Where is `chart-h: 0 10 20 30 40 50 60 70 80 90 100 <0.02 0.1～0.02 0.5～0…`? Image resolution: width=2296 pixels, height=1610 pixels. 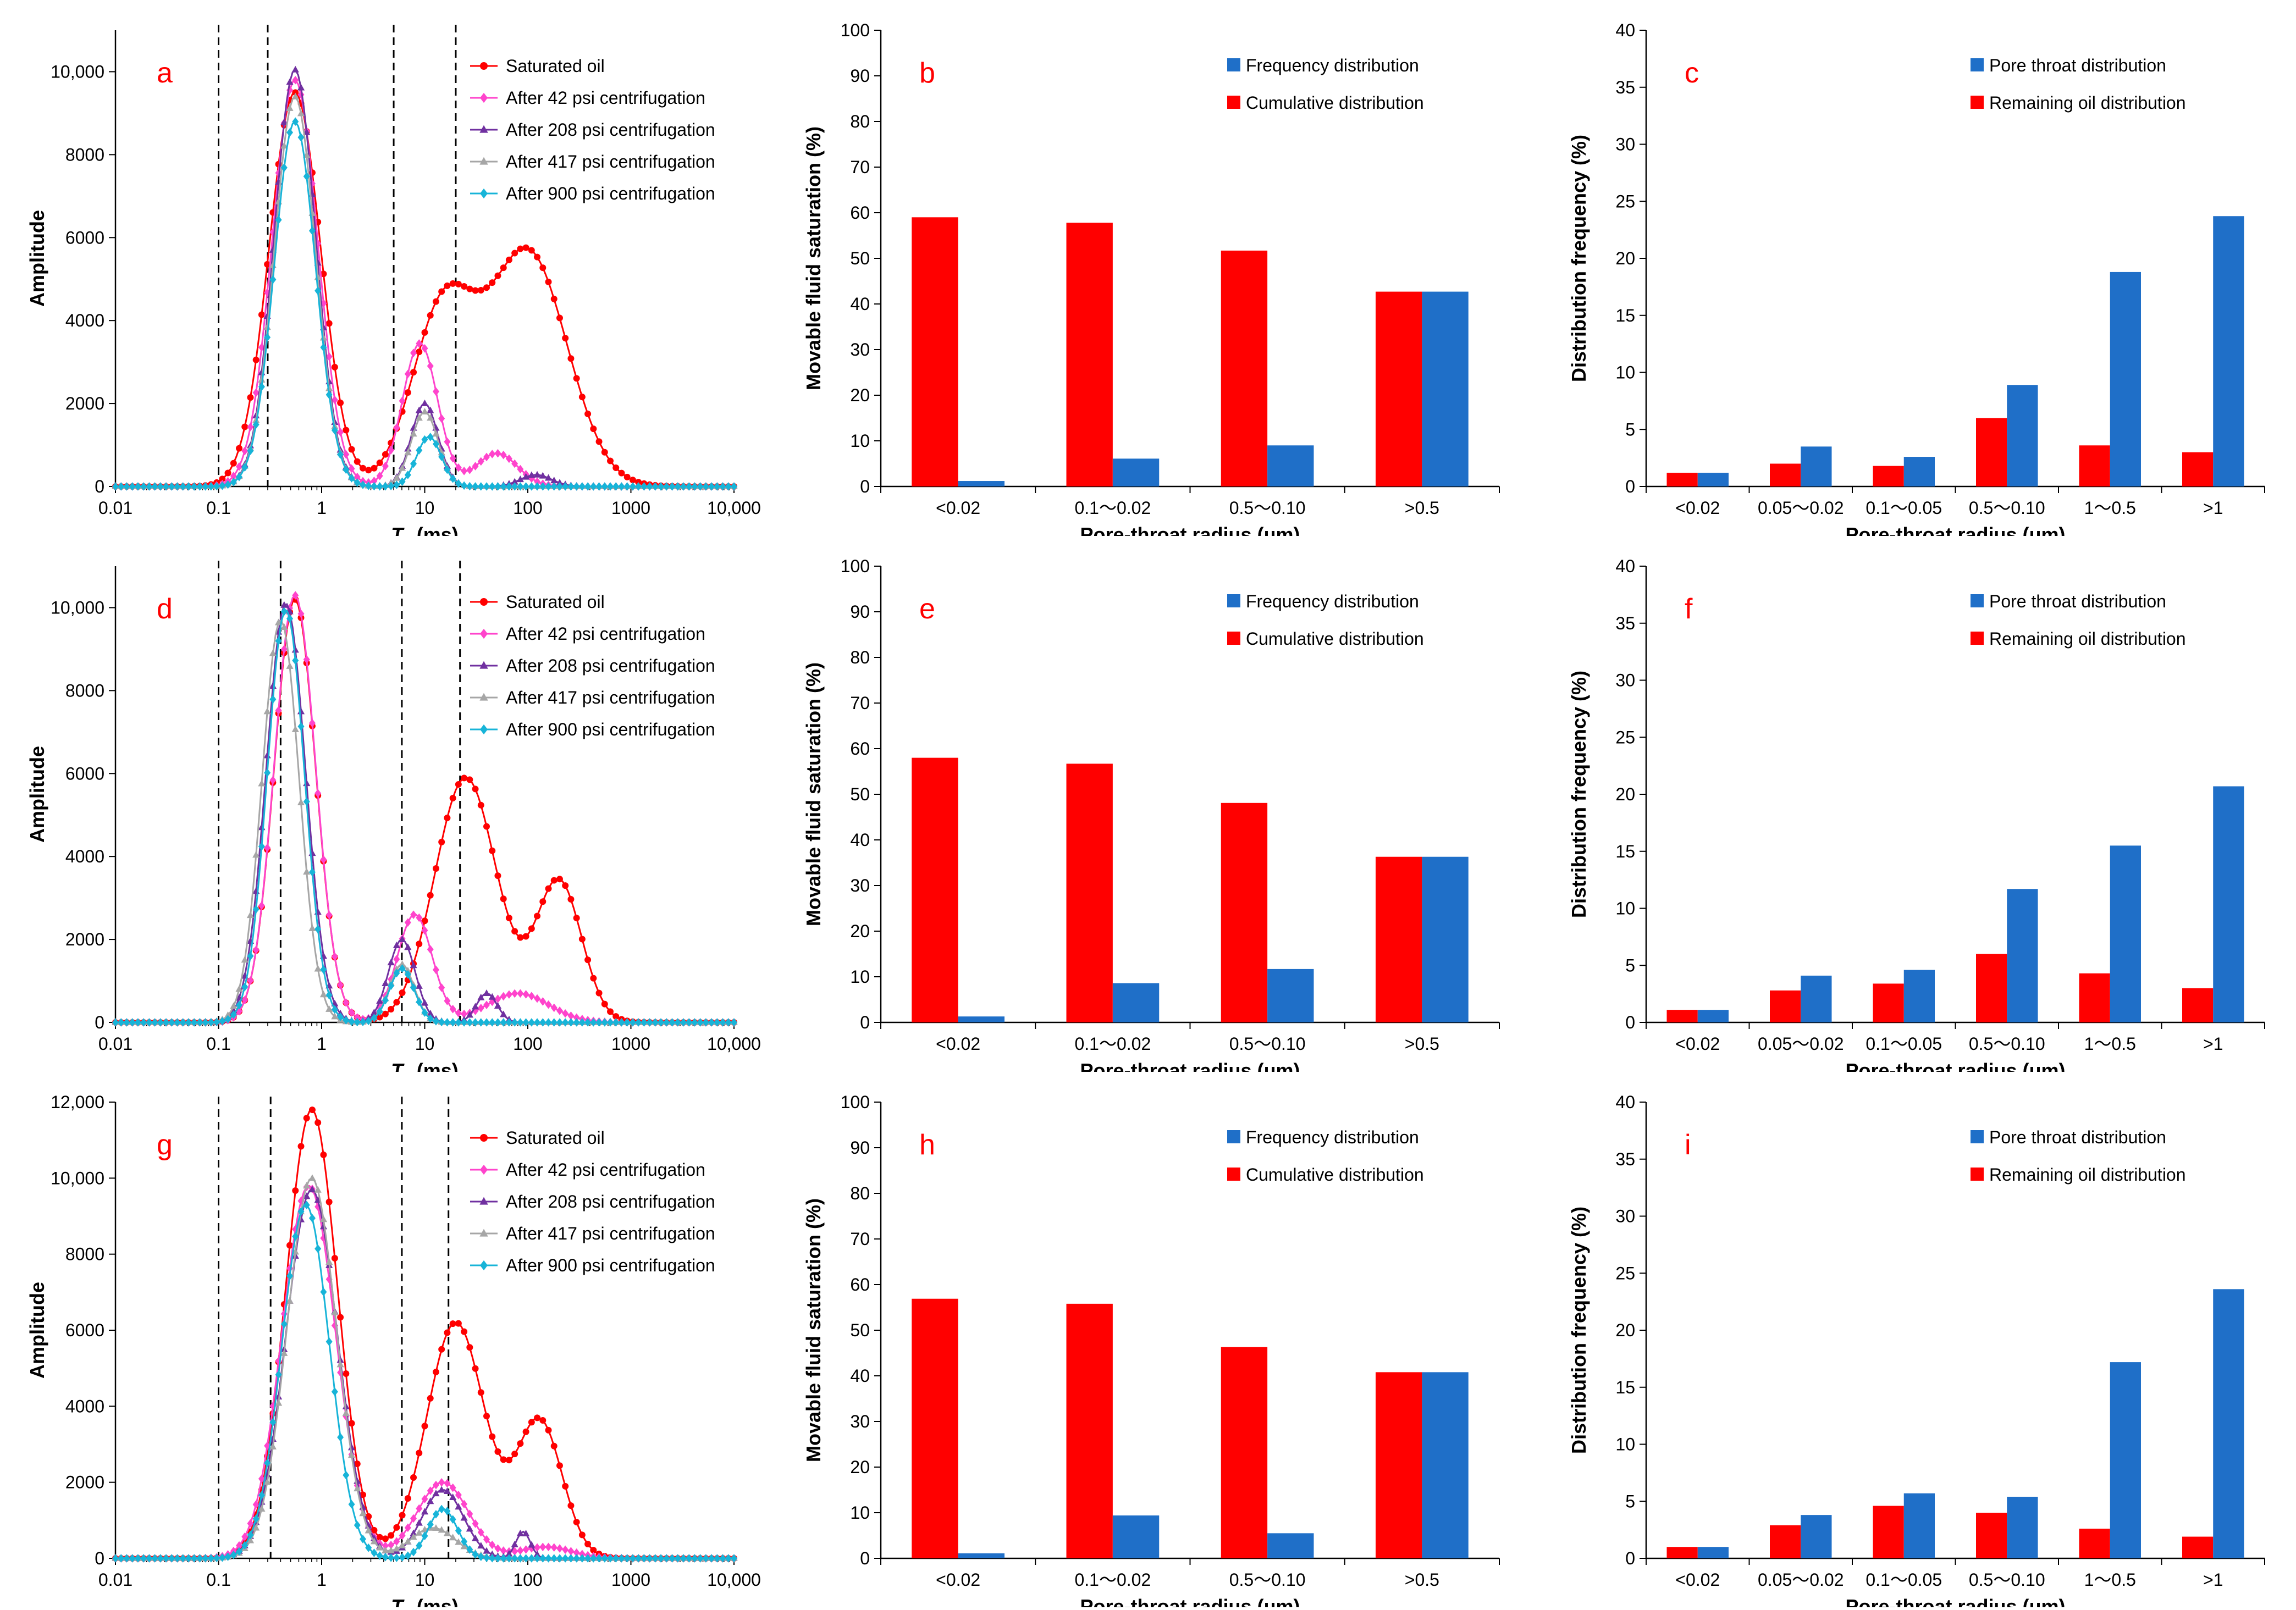 chart-h: 0 10 20 30 40 50 60 70 80 90 100 <0.02 0.1～0.02 0.5～0… is located at coordinates (1151, 1351).